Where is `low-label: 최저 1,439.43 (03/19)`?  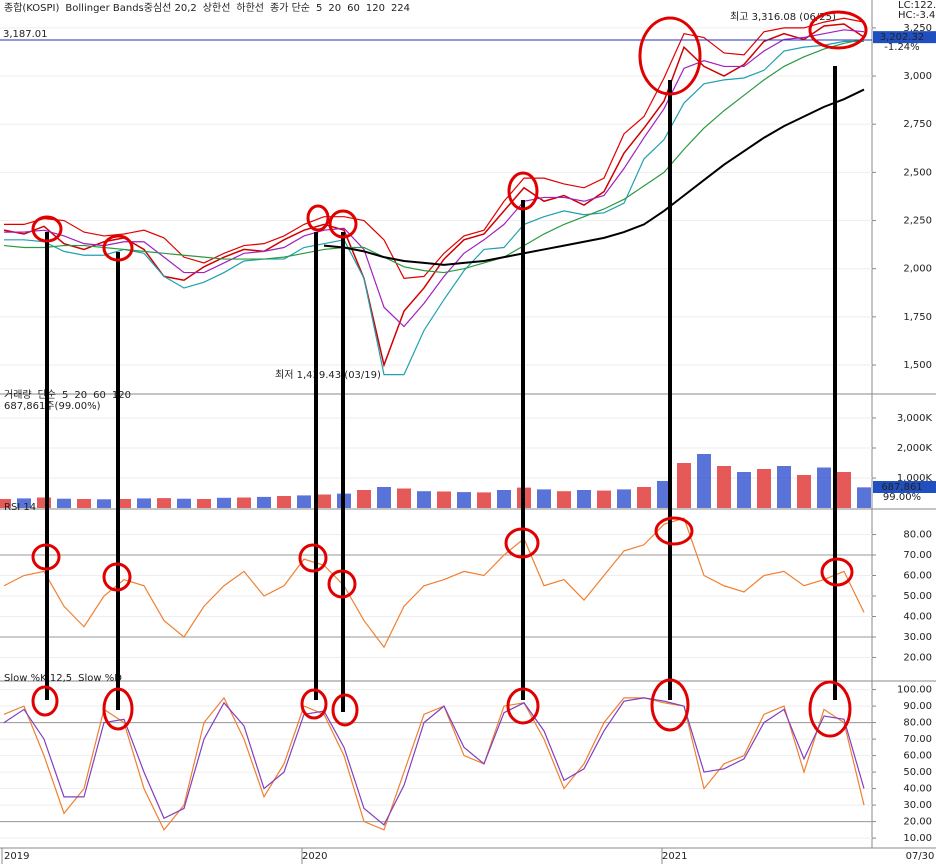
low-label: 최저 1,439.43 (03/19) is located at coordinates (328, 375).